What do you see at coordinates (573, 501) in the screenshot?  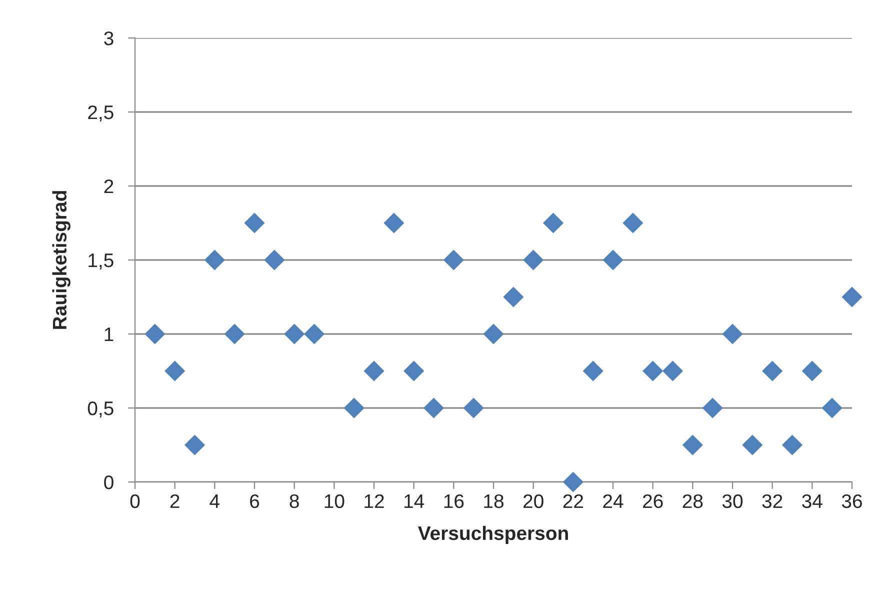 I see `x-tick-label: 22` at bounding box center [573, 501].